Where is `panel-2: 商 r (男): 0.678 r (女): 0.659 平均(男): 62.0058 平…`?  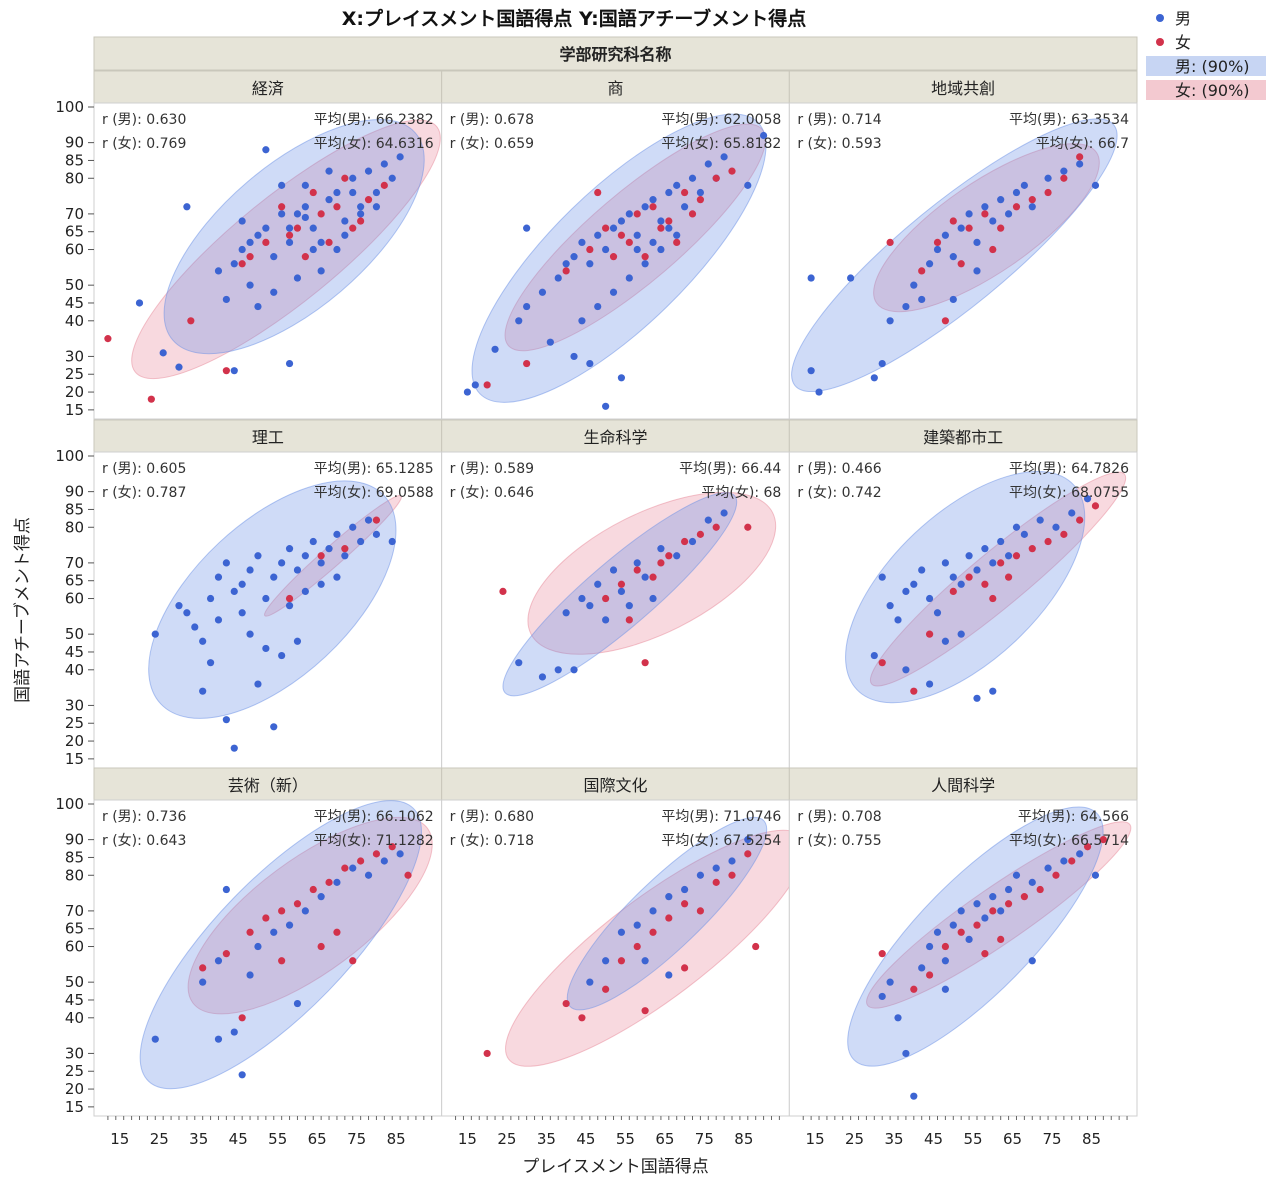 panel-2: 商 r (男): 0.678 r (女): 0.659 平均(男): 62.0058 平… is located at coordinates (615, 245).